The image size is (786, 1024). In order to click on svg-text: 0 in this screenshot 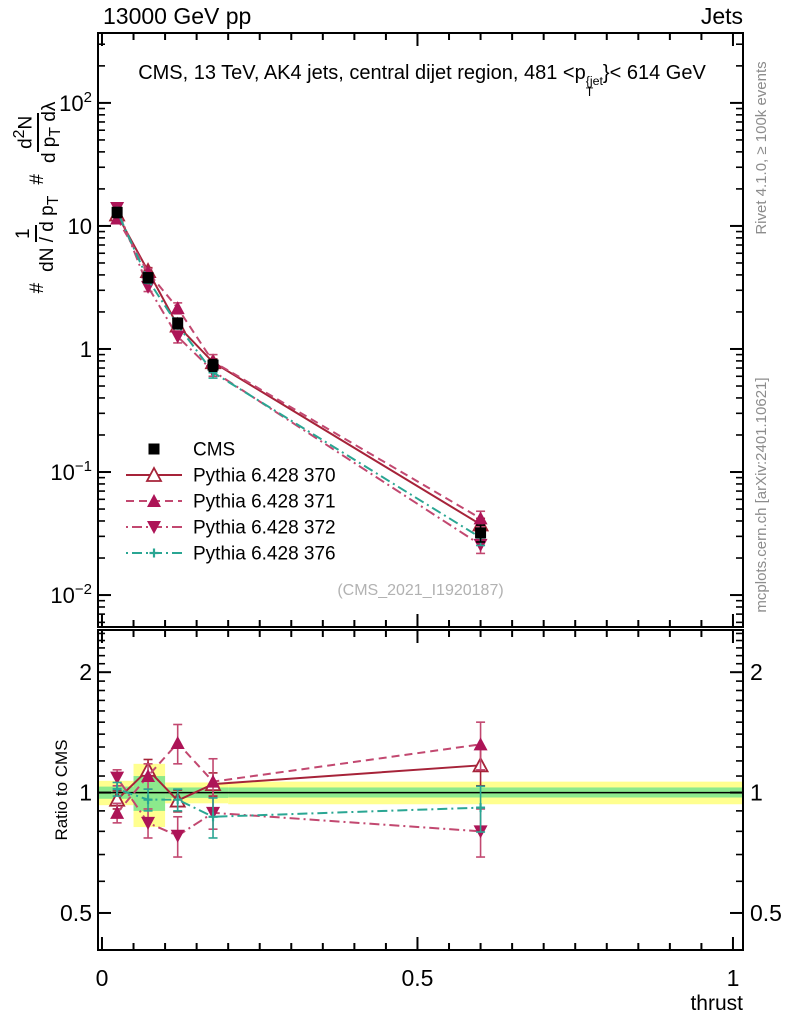, I will do `click(102, 978)`.